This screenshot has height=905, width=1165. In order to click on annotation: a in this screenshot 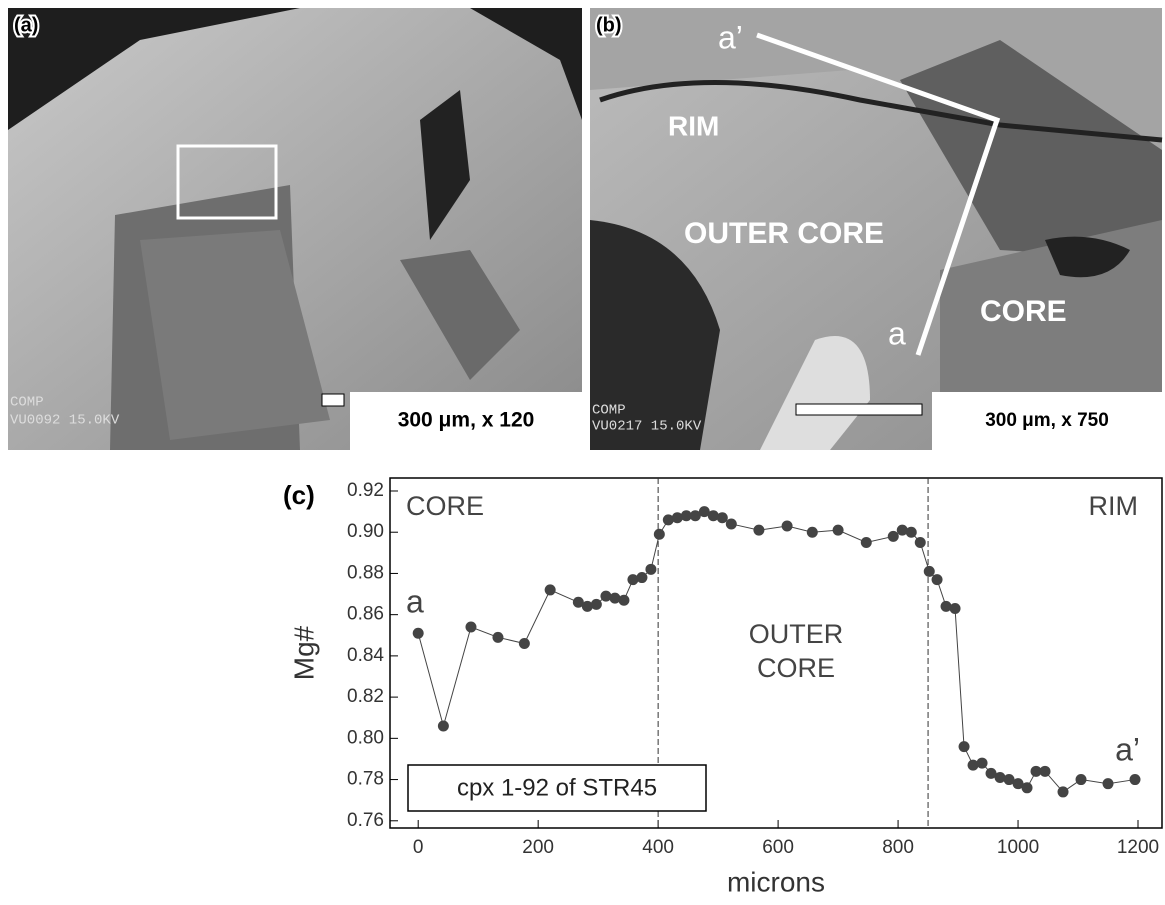, I will do `click(415, 601)`.